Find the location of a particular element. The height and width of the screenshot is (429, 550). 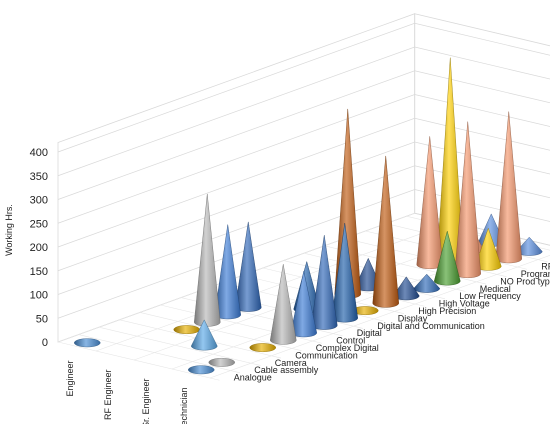

bar-cable-assembly-technician is located at coordinates (222, 362).